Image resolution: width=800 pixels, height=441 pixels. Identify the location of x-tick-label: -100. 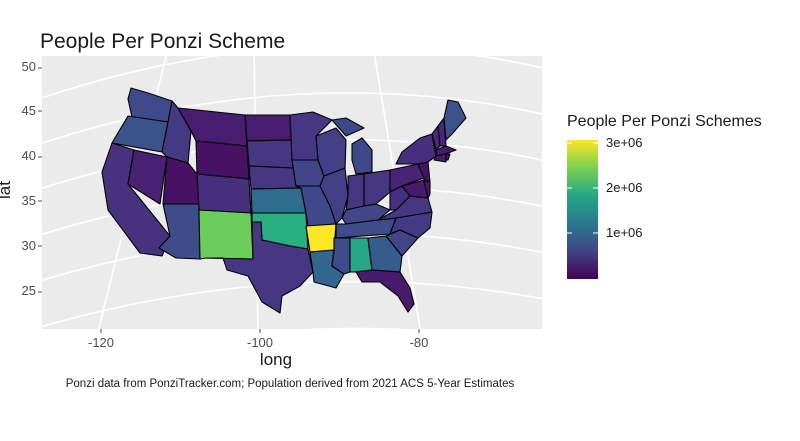
(260, 342).